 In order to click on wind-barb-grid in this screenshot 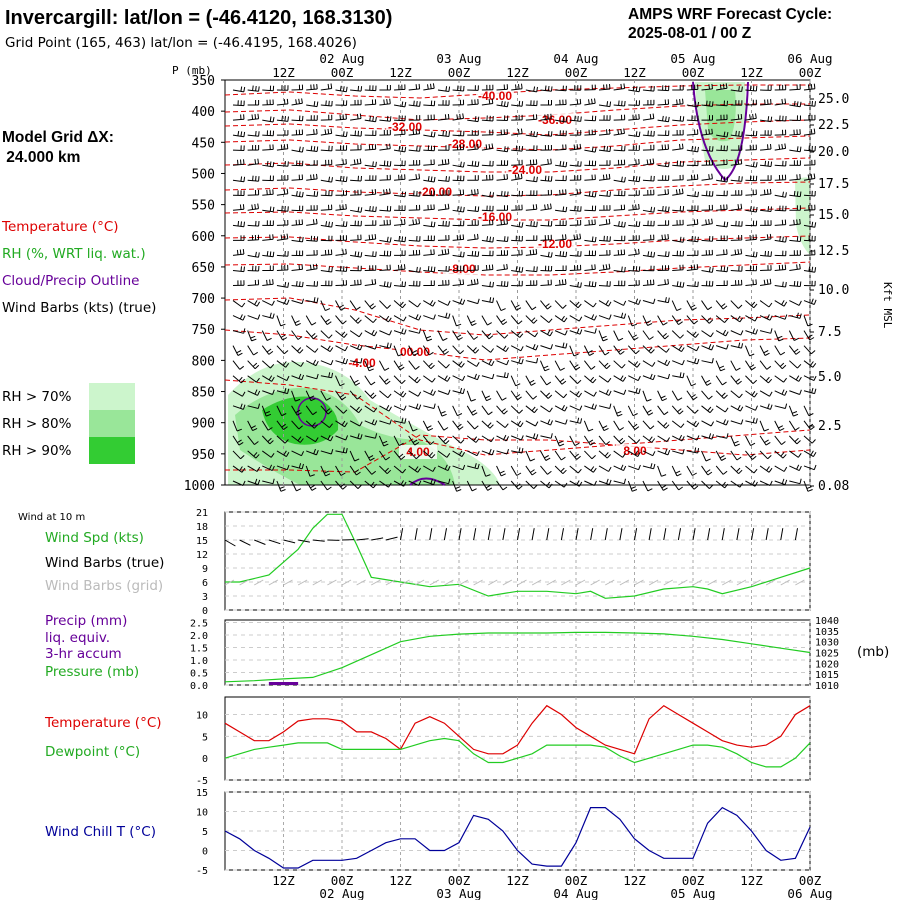, I will do `click(434, 582)`.